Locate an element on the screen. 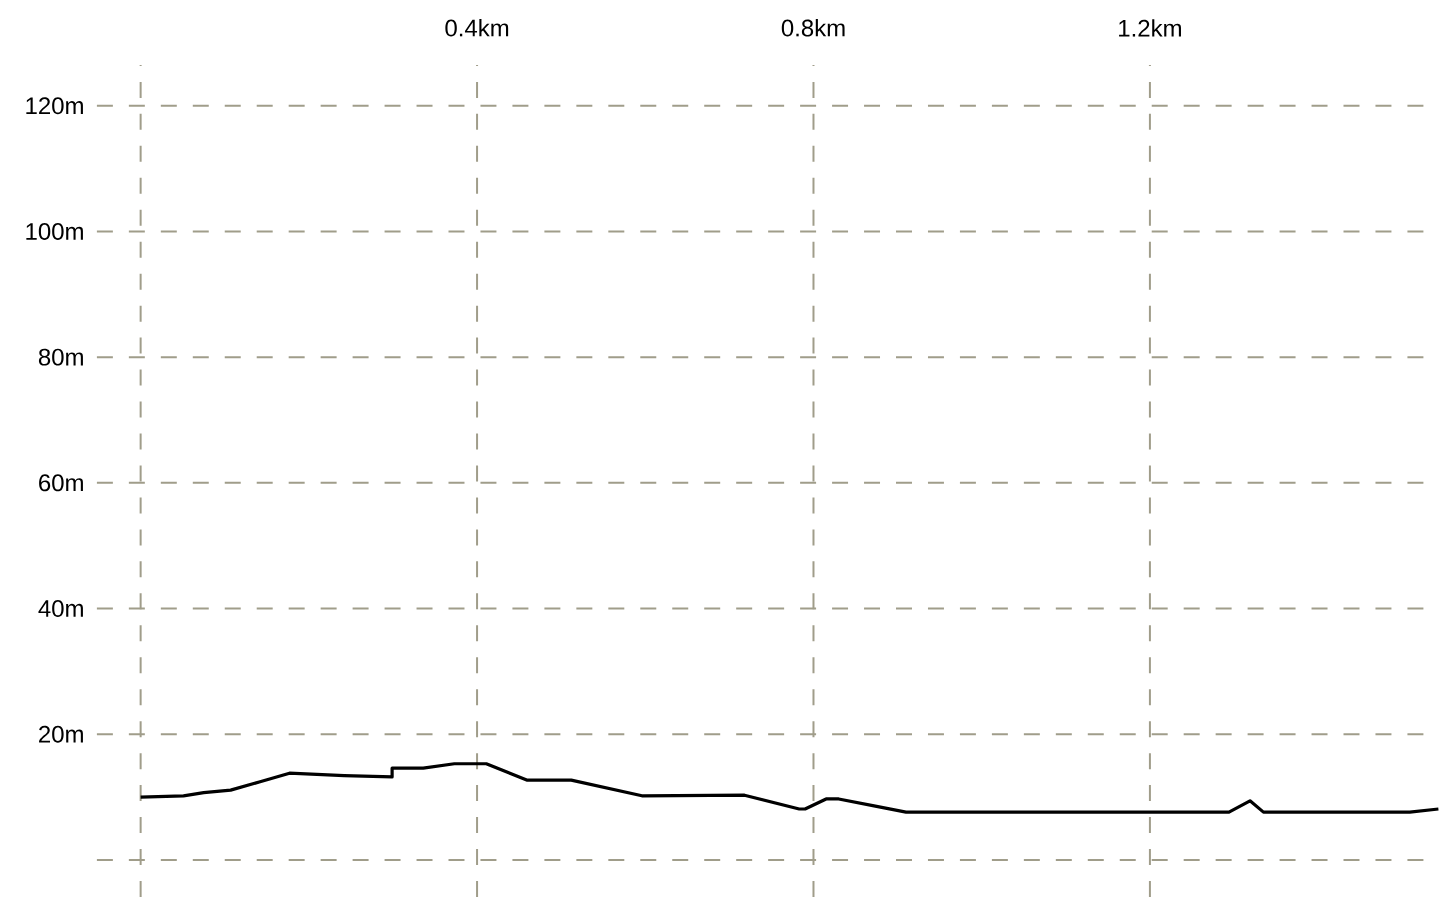  y-tick-label: 60m is located at coordinates (61, 483).